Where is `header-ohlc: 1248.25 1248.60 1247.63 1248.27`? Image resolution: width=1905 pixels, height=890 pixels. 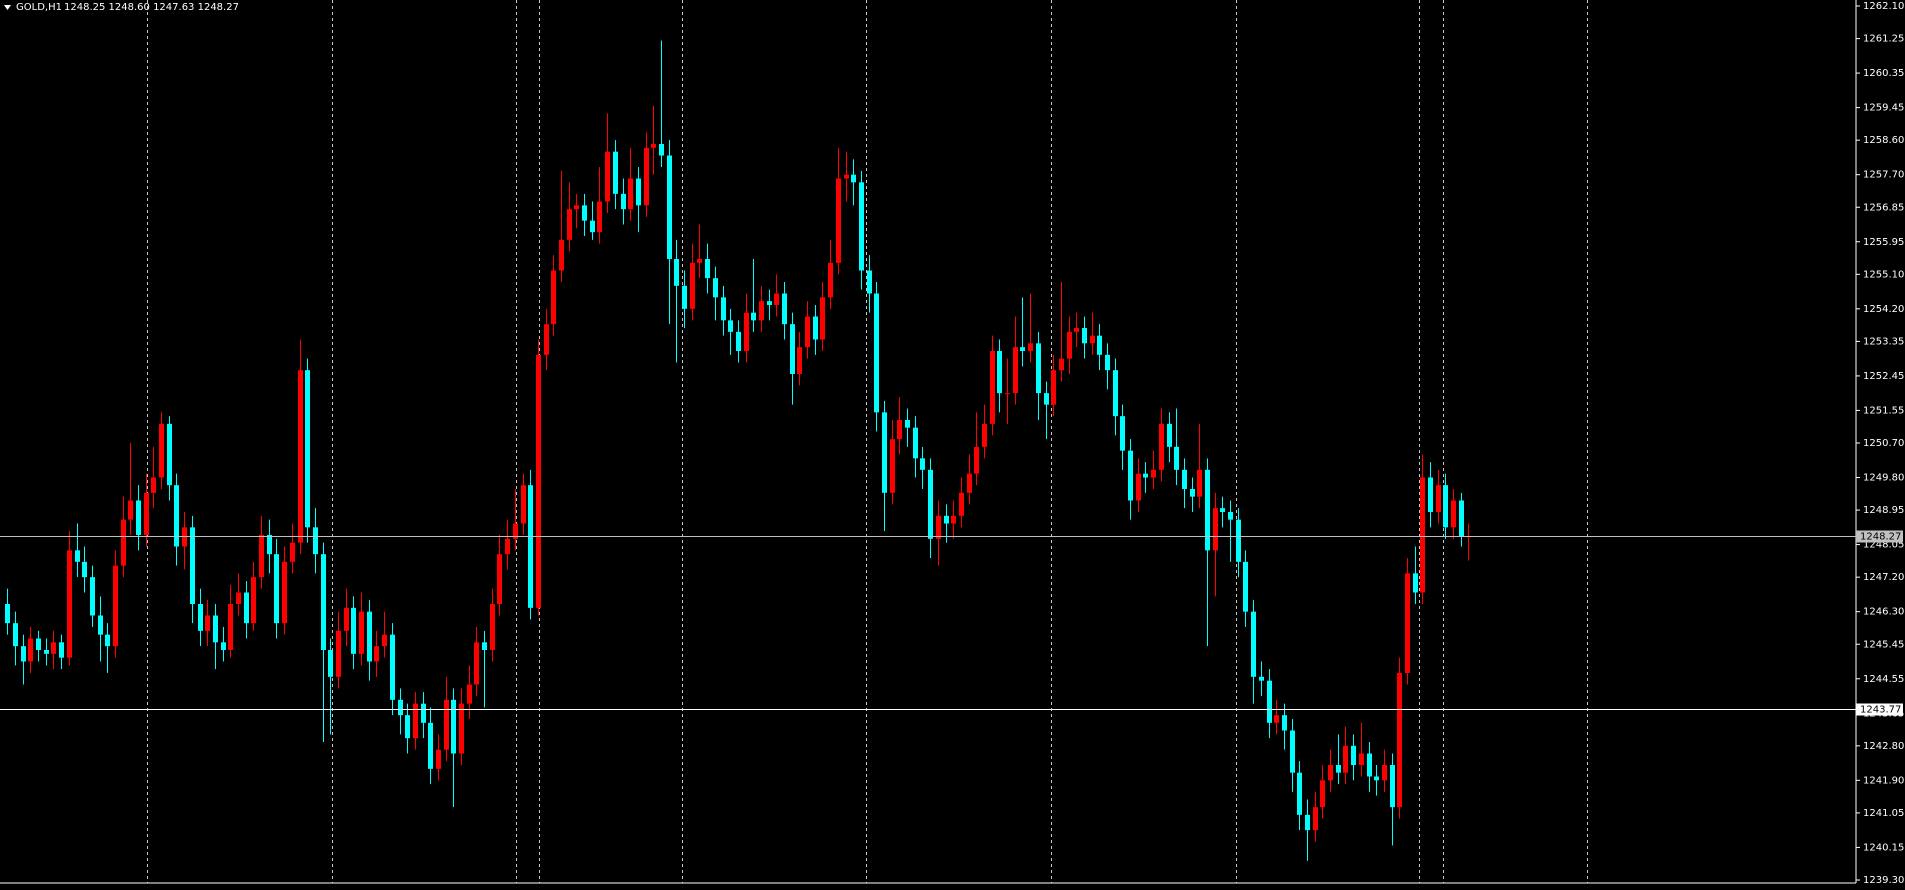
header-ohlc: 1248.25 1248.60 1247.63 1248.27 is located at coordinates (151, 7).